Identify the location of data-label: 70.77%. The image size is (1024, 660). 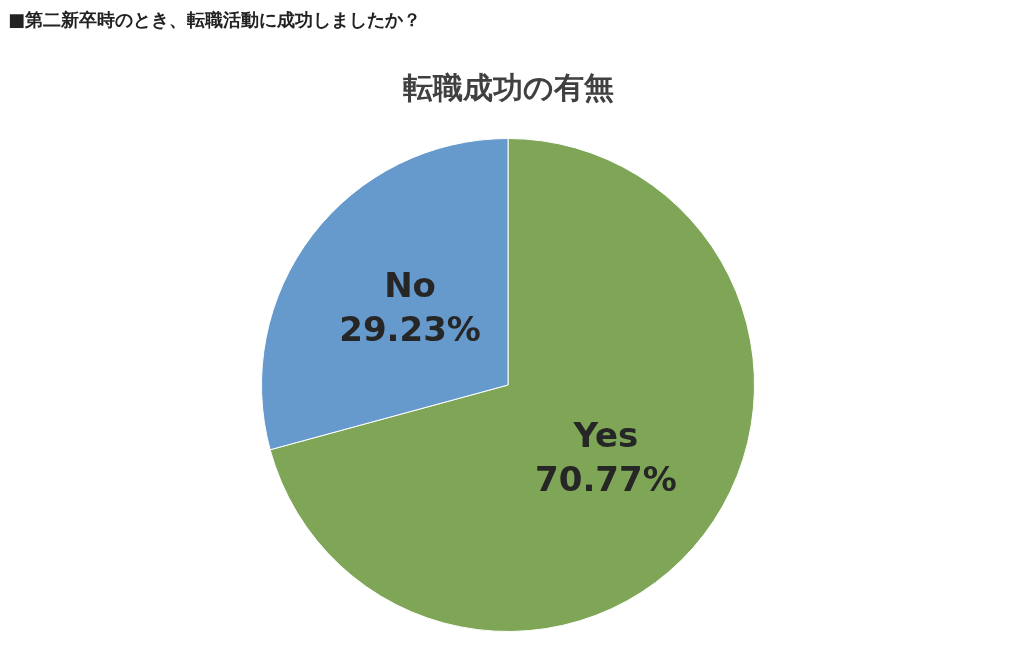
(606, 478).